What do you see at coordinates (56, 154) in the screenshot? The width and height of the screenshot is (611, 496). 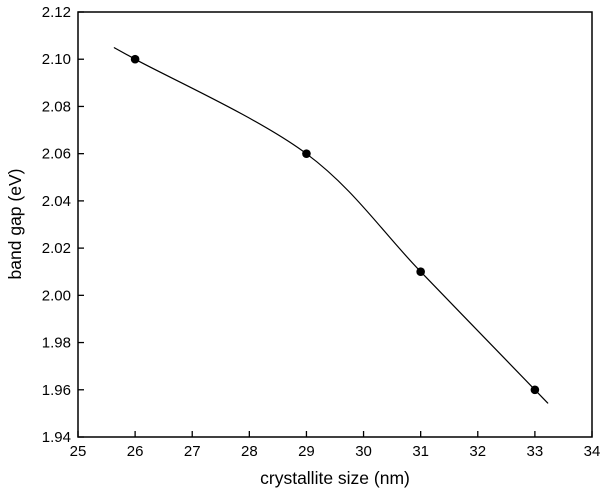 I see `y-tick-label: 2.06` at bounding box center [56, 154].